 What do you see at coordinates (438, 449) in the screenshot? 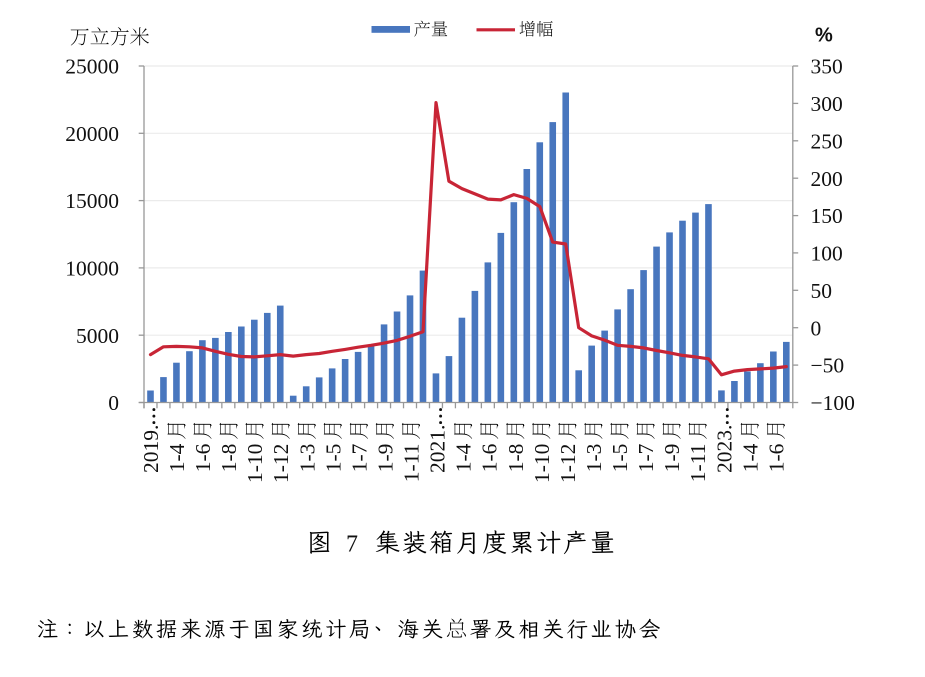
I see `svg-text: 2021.` at bounding box center [438, 449].